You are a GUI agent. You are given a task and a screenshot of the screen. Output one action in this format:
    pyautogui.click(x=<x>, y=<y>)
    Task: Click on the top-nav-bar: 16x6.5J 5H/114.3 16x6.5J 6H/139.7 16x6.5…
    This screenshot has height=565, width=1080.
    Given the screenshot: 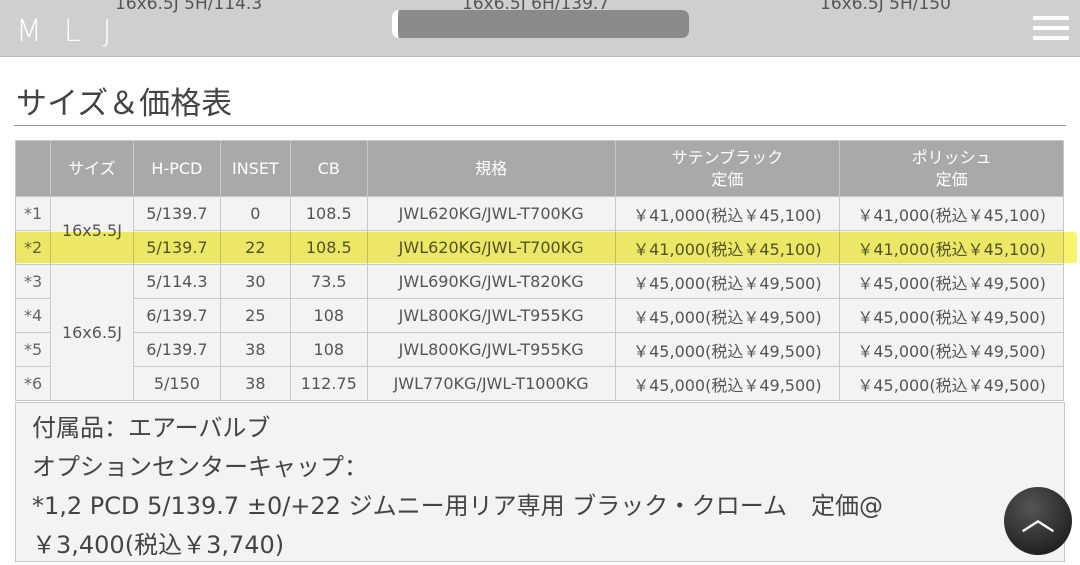 What is the action you would take?
    pyautogui.click(x=540, y=28)
    